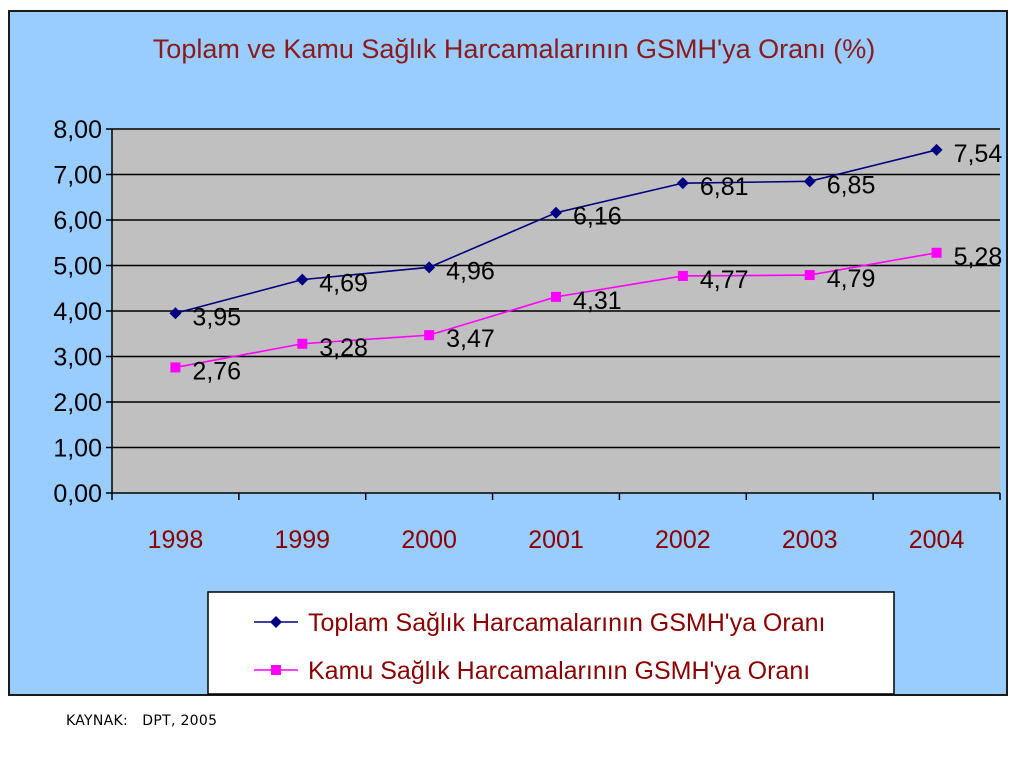 Image resolution: width=1024 pixels, height=768 pixels. I want to click on x-tick-label: 2003, so click(810, 540).